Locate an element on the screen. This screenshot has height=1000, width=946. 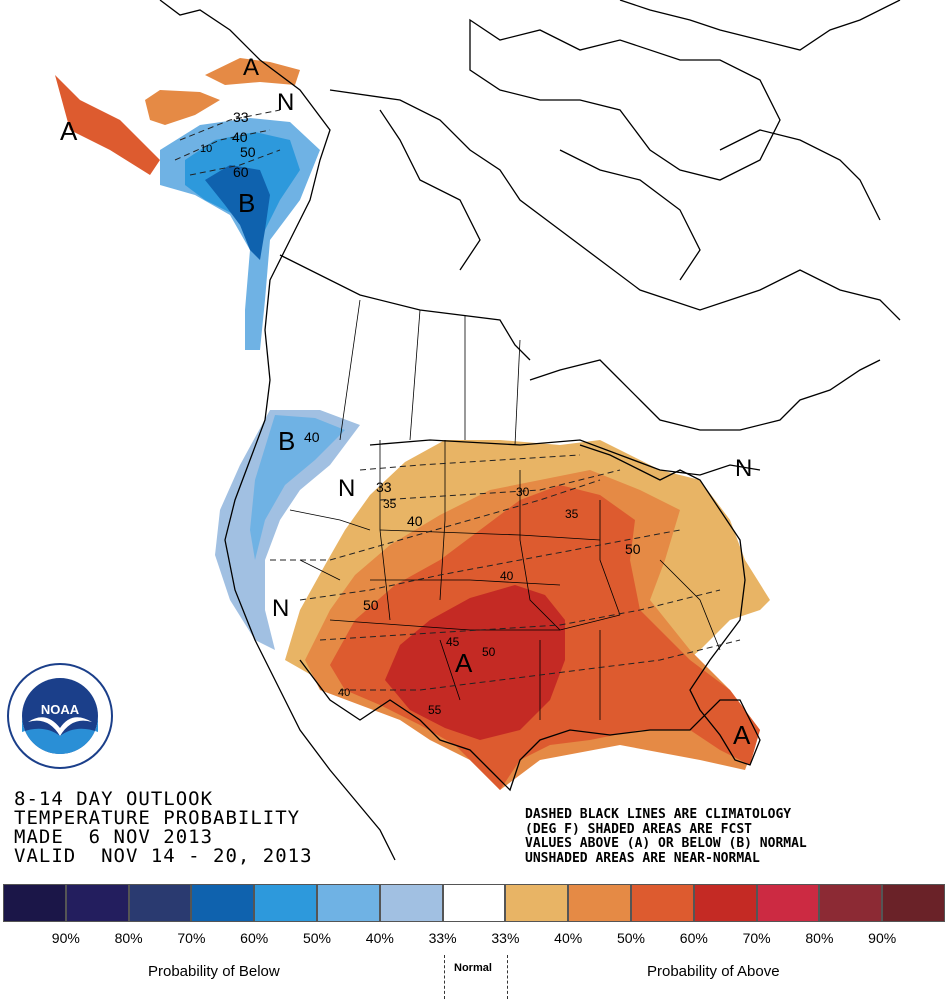
alaska-above is located at coordinates (107, 125).